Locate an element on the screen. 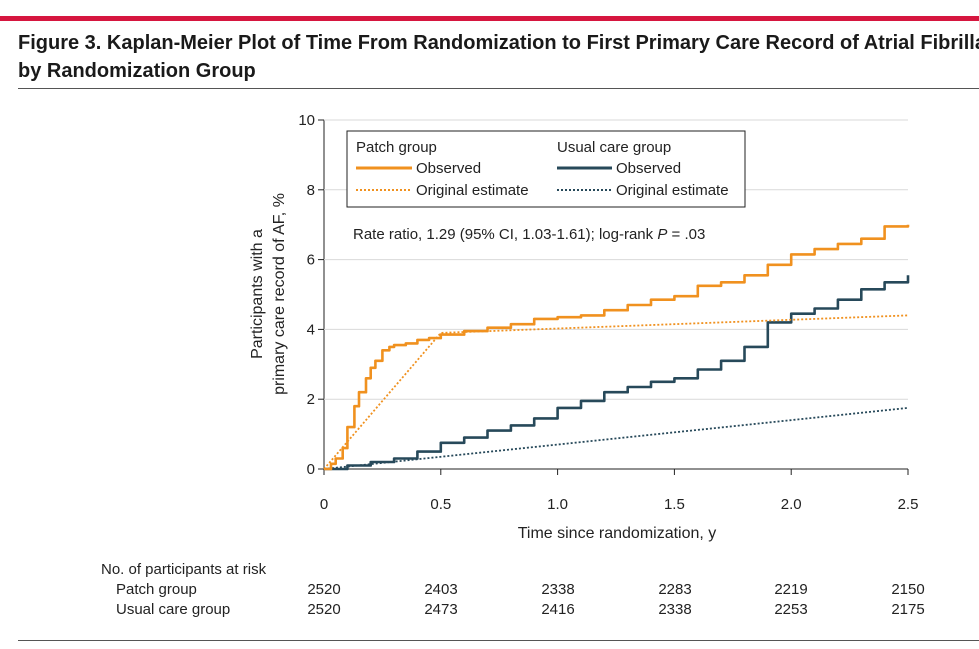 The image size is (979, 649). figure-title-line-2: by Randomization Group is located at coordinates (137, 71).